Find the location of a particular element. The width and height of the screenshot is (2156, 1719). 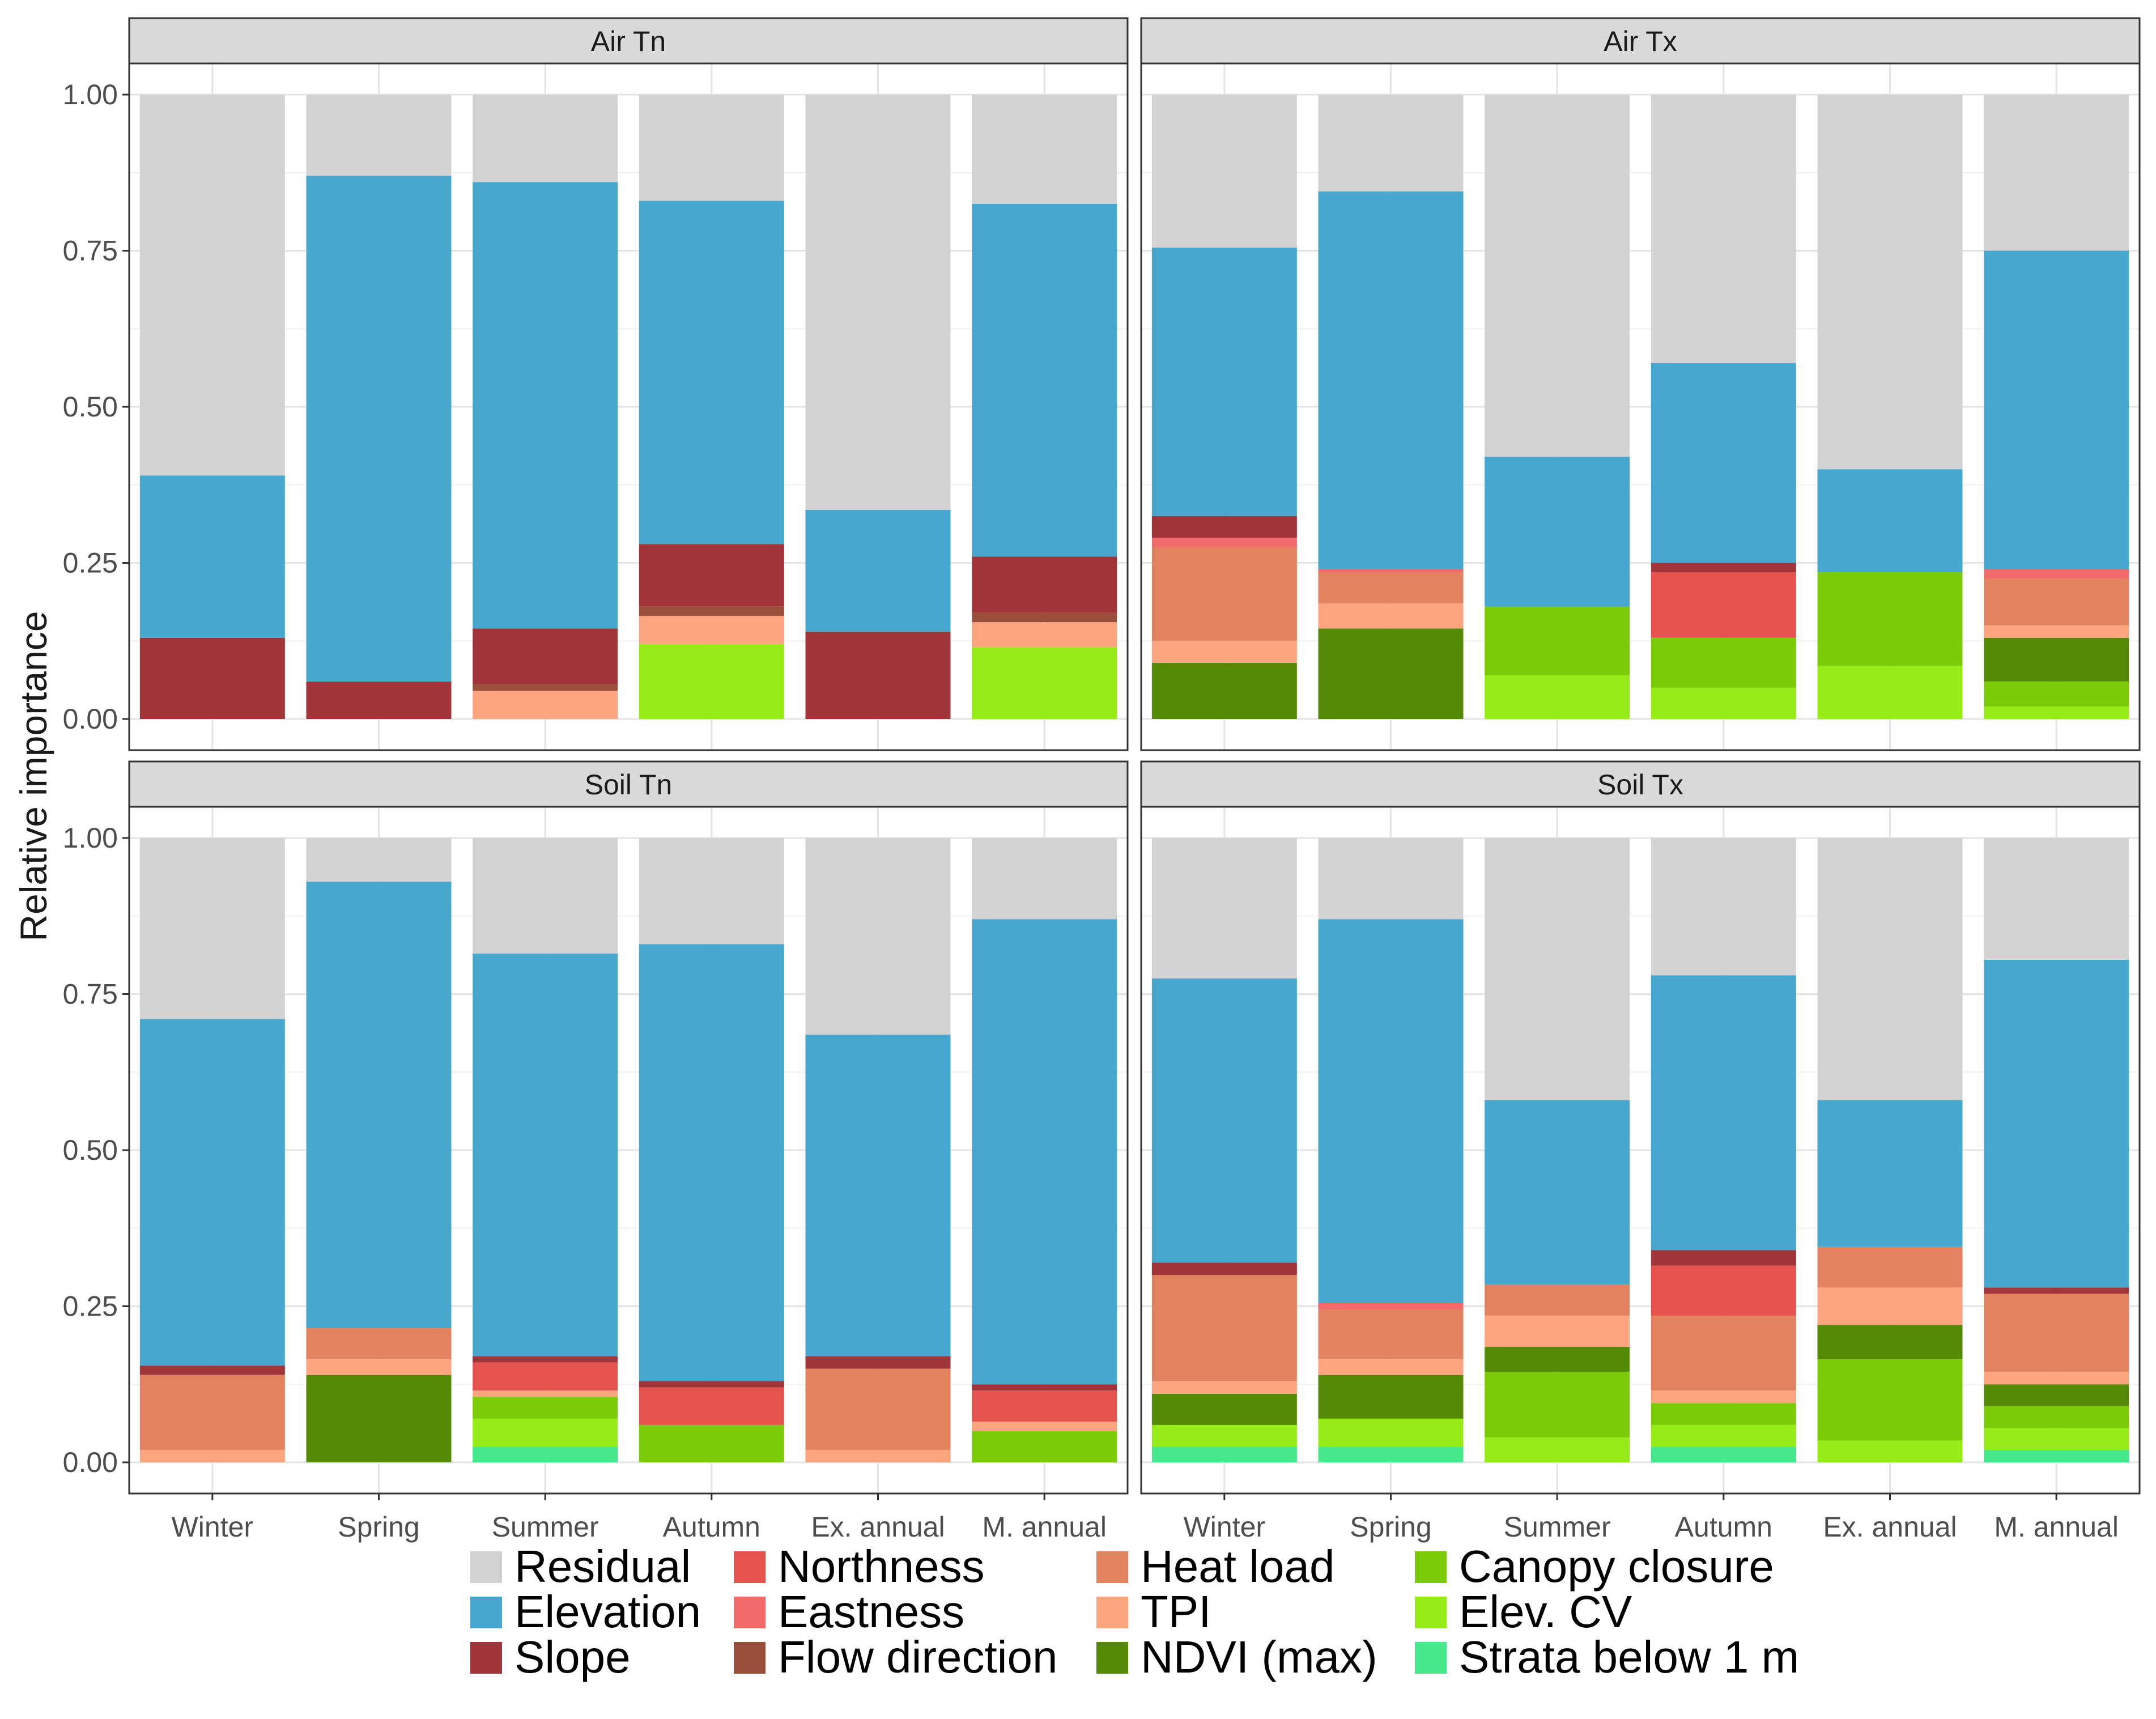

bar-segment: Heat load: 0.05 is located at coordinates (1391, 588).